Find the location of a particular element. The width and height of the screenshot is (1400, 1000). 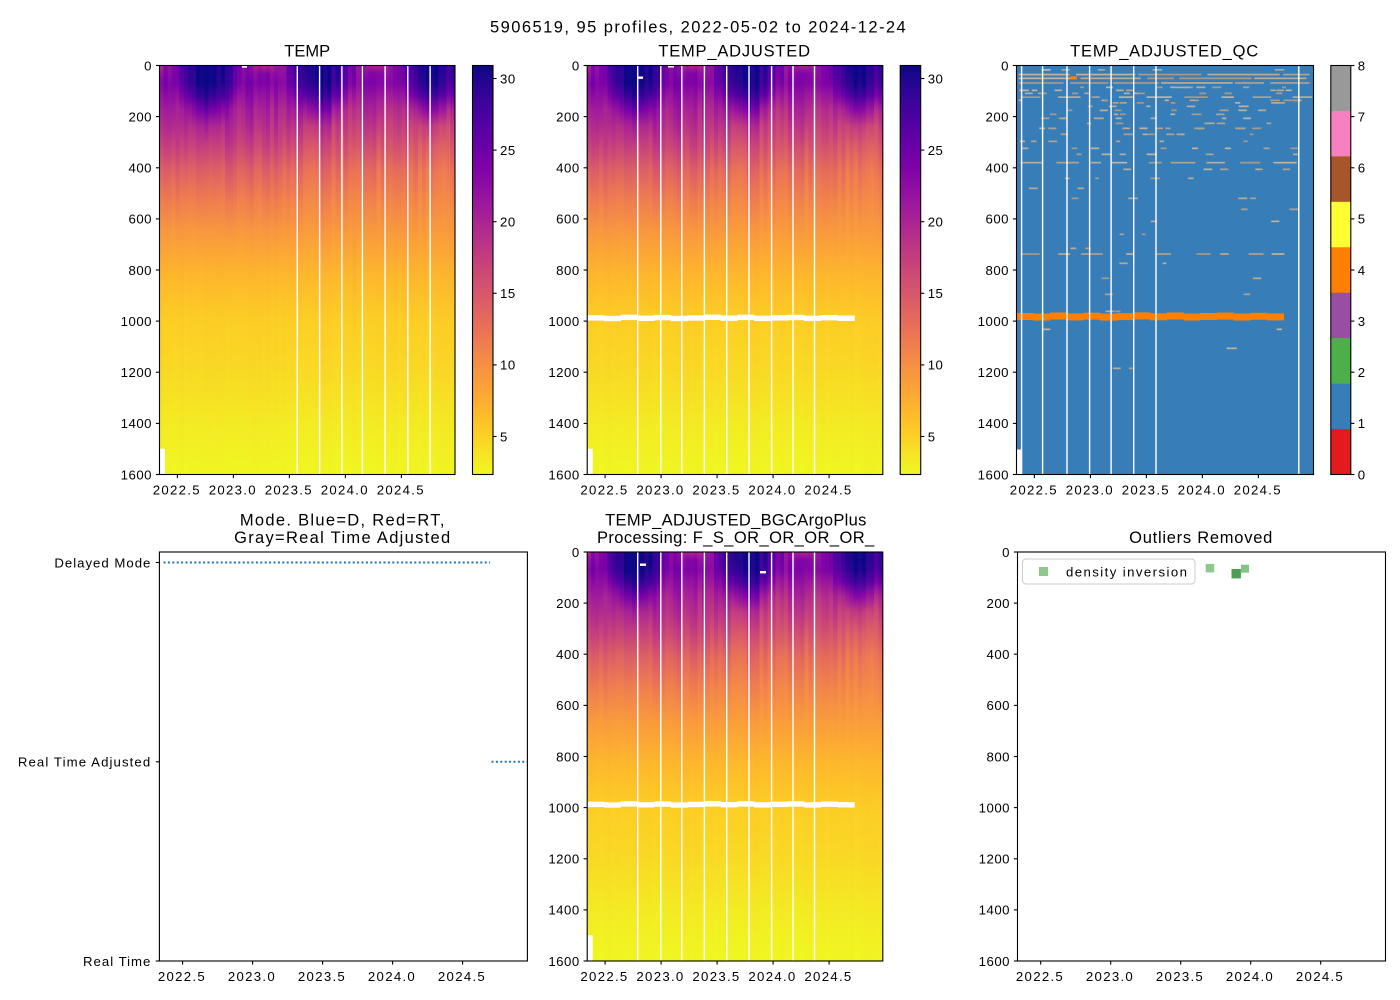

svg-text: Real Time is located at coordinates (117, 961).